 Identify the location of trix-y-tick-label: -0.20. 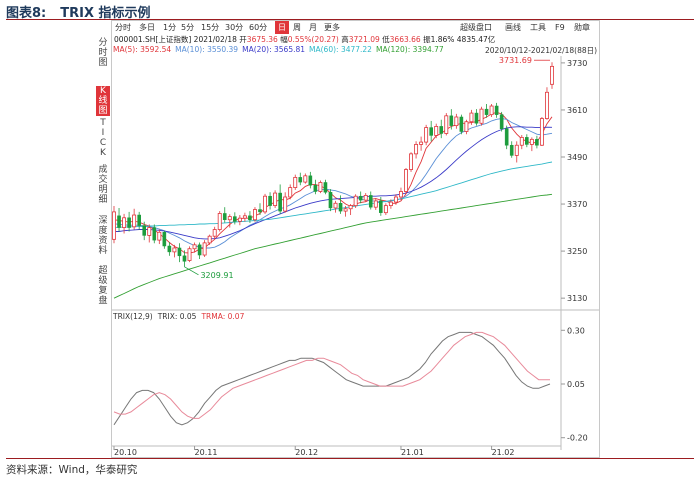
(577, 438).